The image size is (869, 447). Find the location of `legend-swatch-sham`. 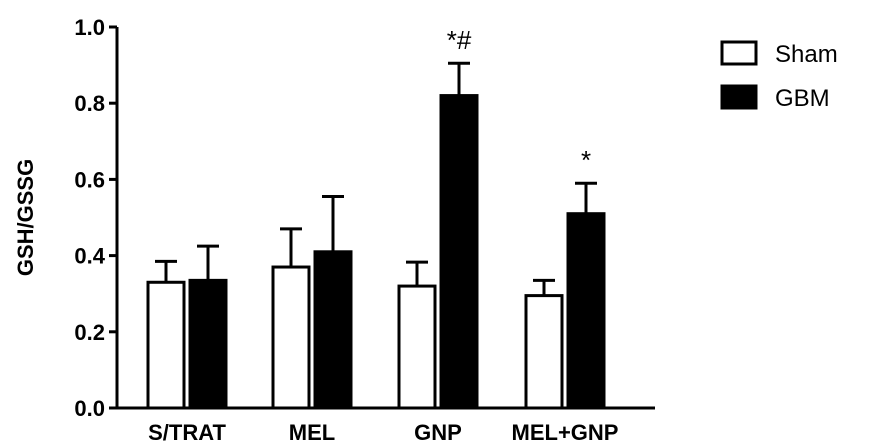

legend-swatch-sham is located at coordinates (739, 53).